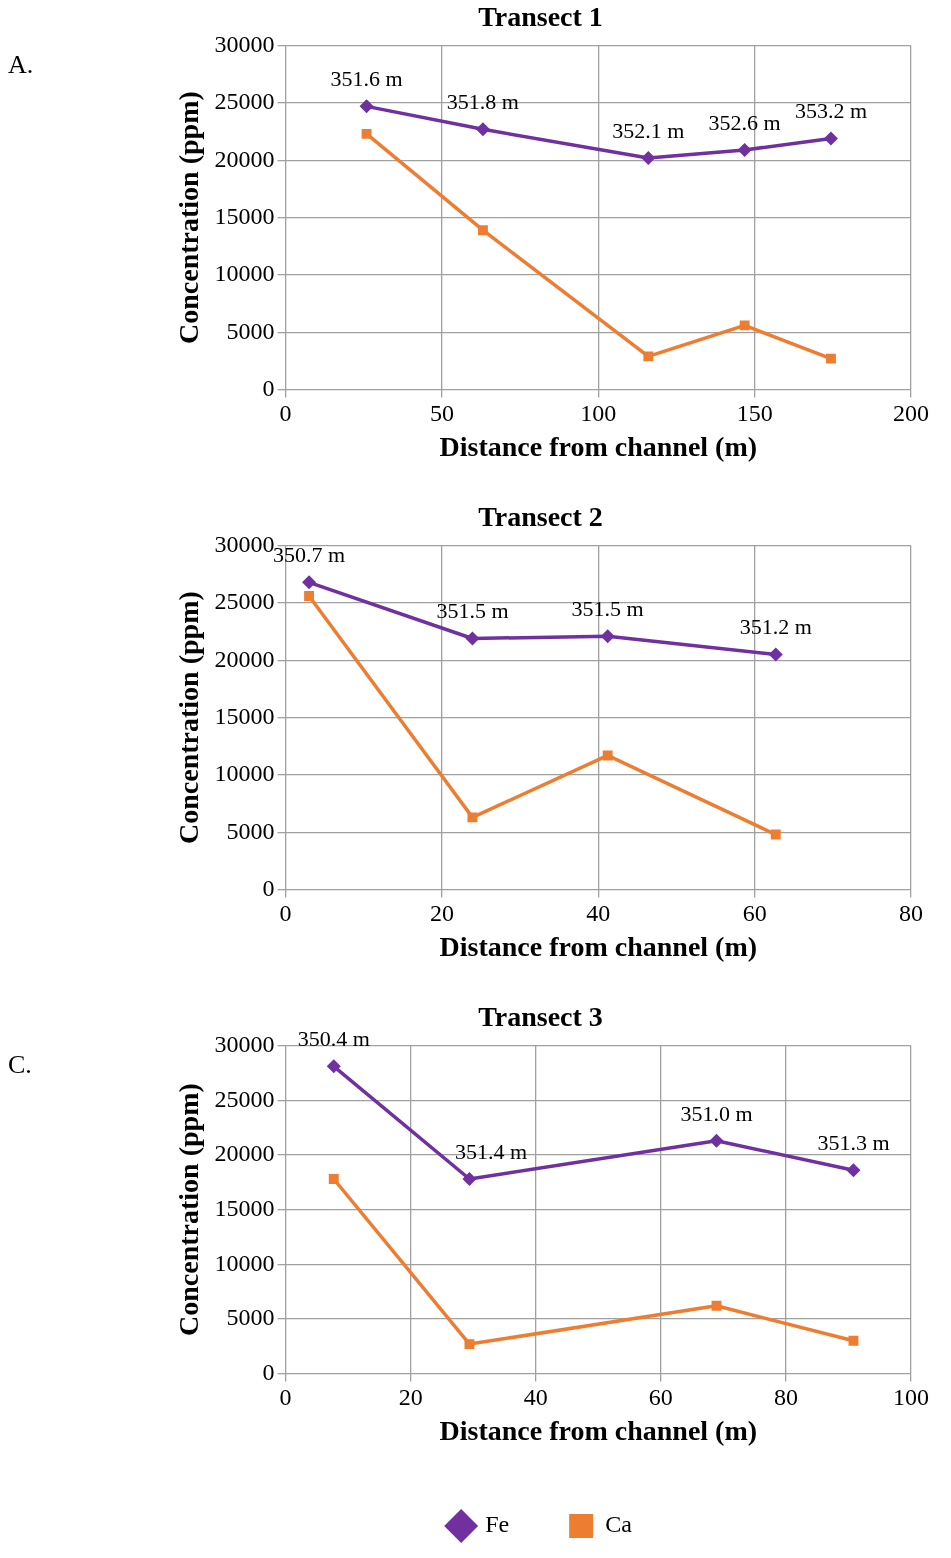  I want to click on annotation: 351.0 m, so click(716, 1113).